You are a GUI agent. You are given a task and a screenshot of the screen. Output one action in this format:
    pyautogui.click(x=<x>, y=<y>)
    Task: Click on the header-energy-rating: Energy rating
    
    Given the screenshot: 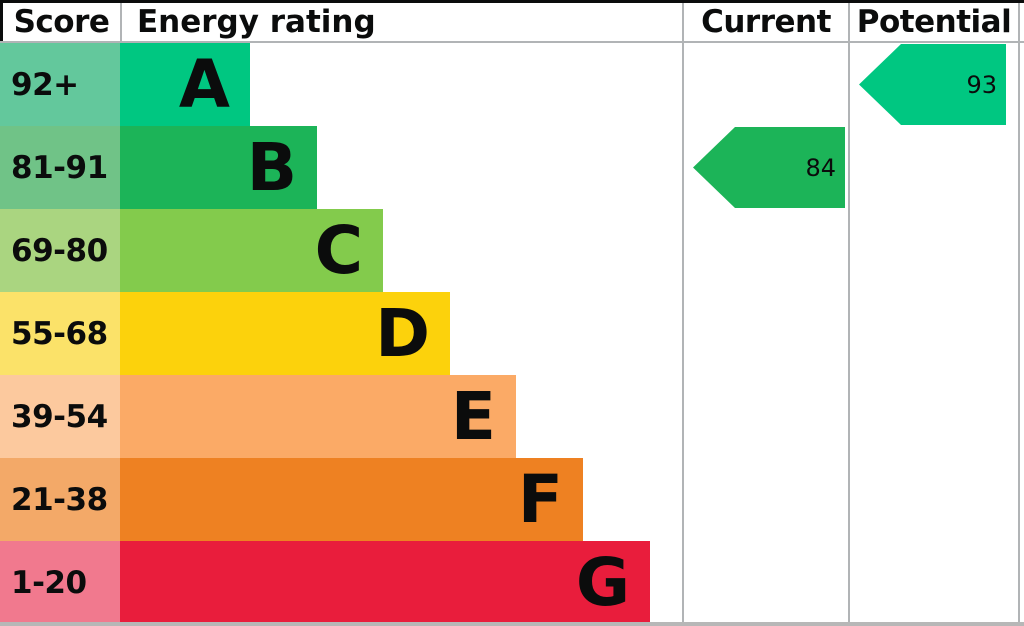 What is the action you would take?
    pyautogui.click(x=401, y=22)
    